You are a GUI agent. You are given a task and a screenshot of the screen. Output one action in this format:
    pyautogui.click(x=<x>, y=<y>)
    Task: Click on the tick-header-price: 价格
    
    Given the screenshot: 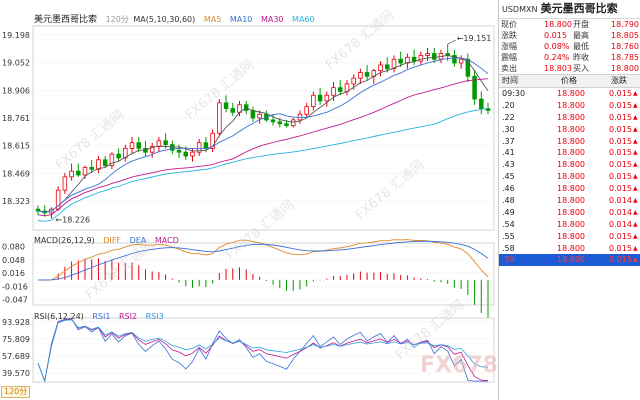 What is the action you would take?
    pyautogui.click(x=569, y=80)
    